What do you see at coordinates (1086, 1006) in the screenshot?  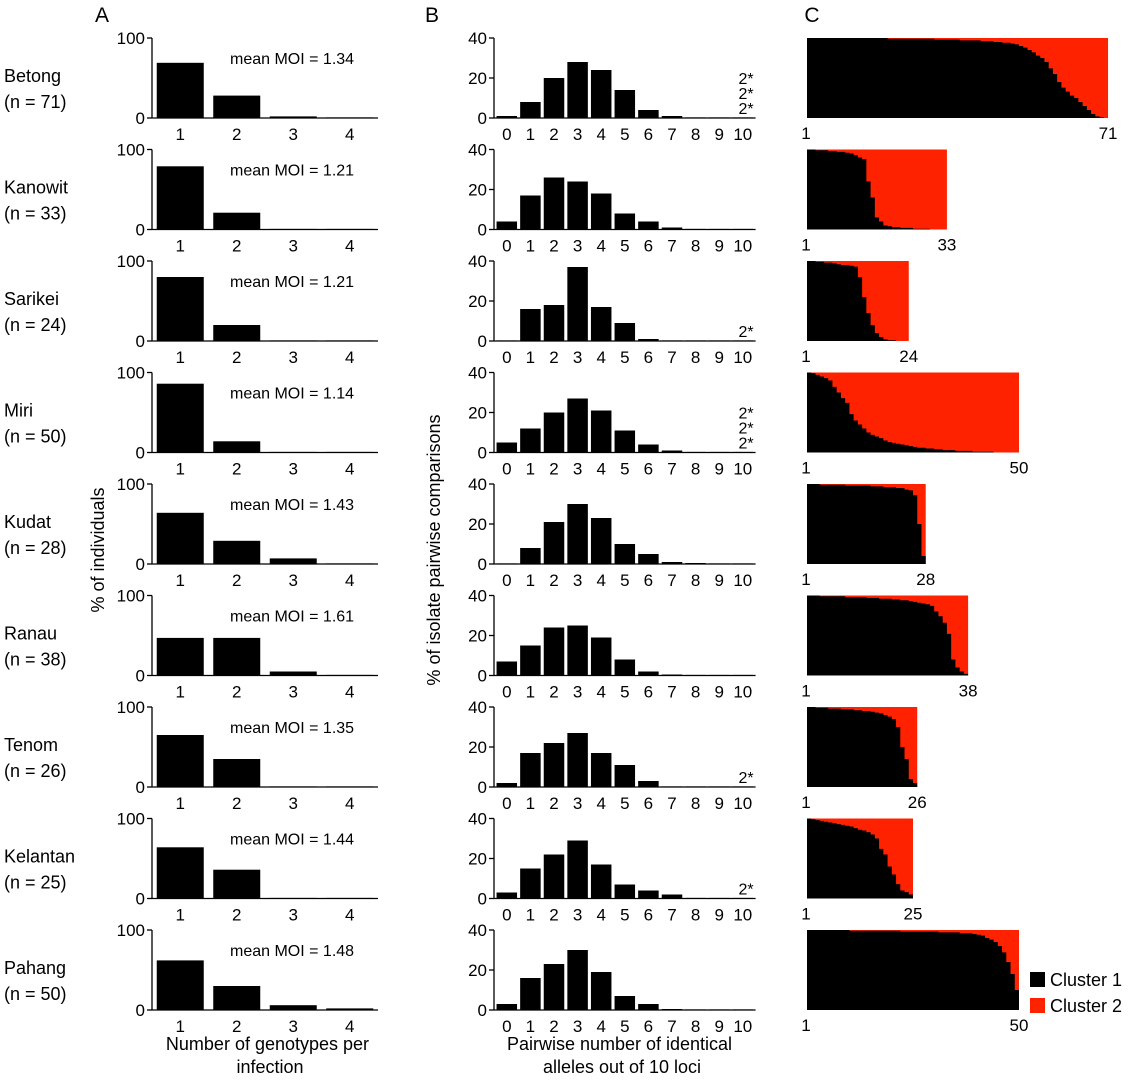 I see `legend-label-cluster-2: Cluster 2` at bounding box center [1086, 1006].